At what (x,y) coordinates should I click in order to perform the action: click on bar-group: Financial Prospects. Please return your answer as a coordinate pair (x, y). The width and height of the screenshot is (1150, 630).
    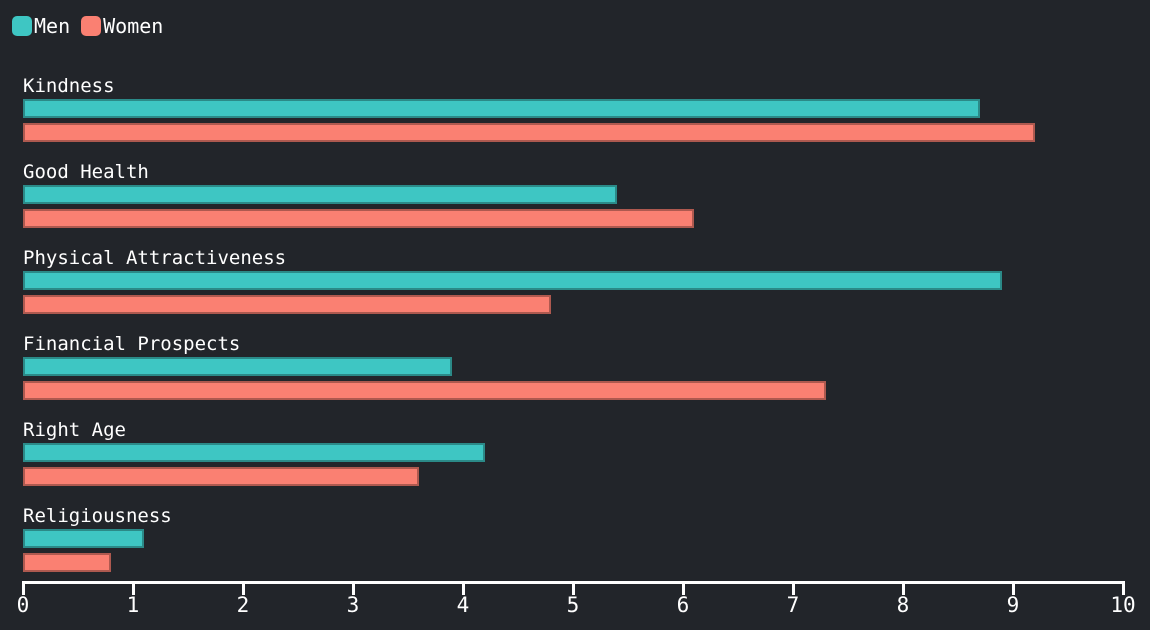
    Looking at the image, I should click on (424, 367).